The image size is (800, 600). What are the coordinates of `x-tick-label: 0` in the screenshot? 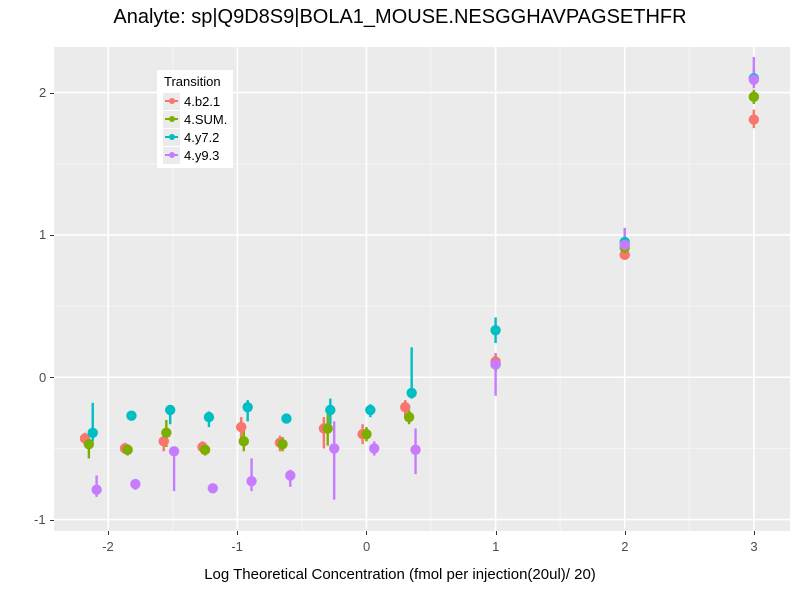 It's located at (366, 546).